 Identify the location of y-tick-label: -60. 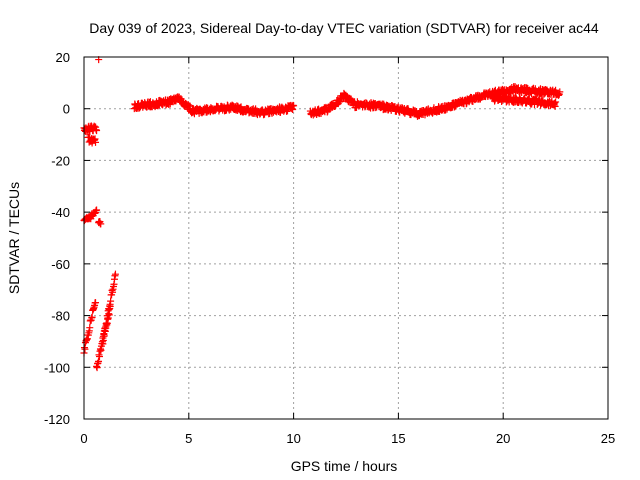
(60, 264).